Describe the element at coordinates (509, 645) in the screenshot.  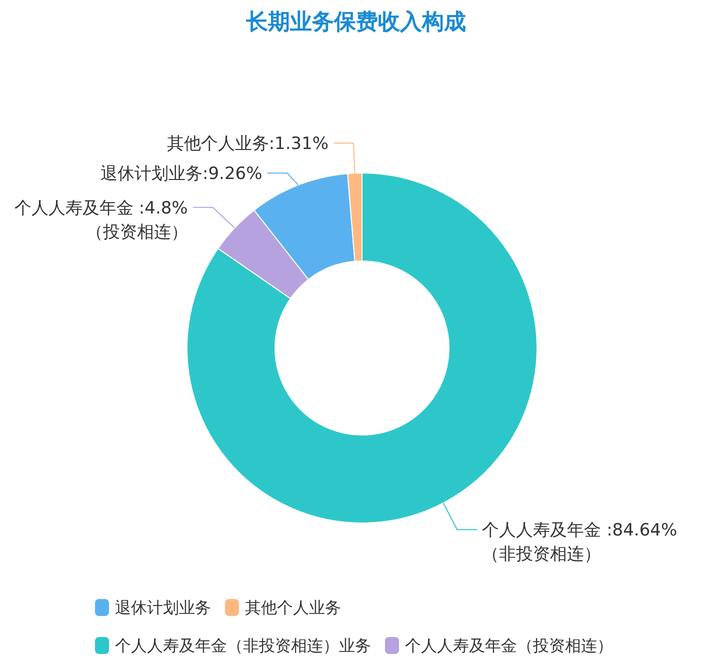
I see `legend-label: 个人人寿及年金（投资相连）` at that location.